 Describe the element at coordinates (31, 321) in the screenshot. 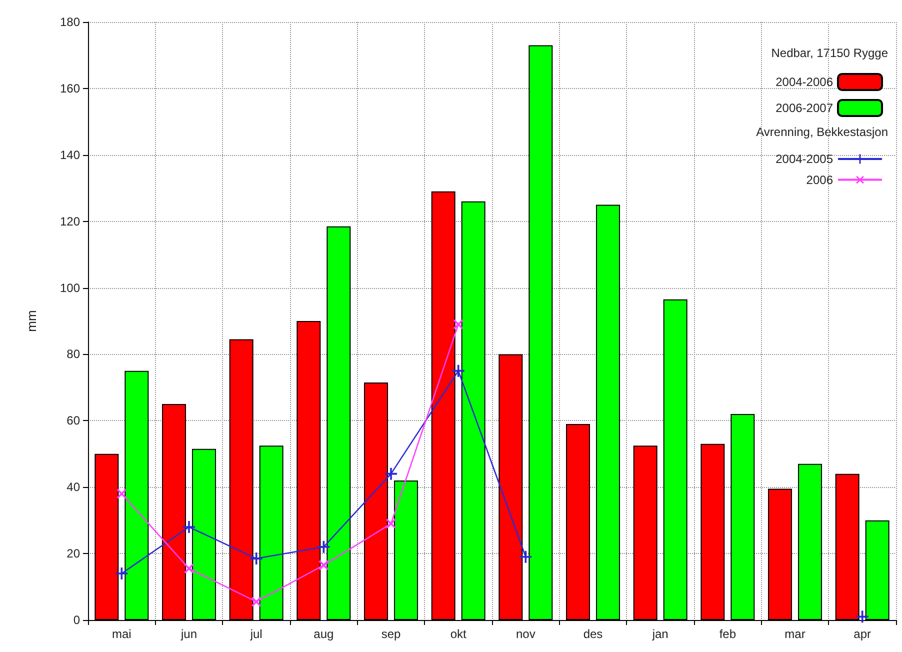

I see `y-axis-title: mm` at that location.